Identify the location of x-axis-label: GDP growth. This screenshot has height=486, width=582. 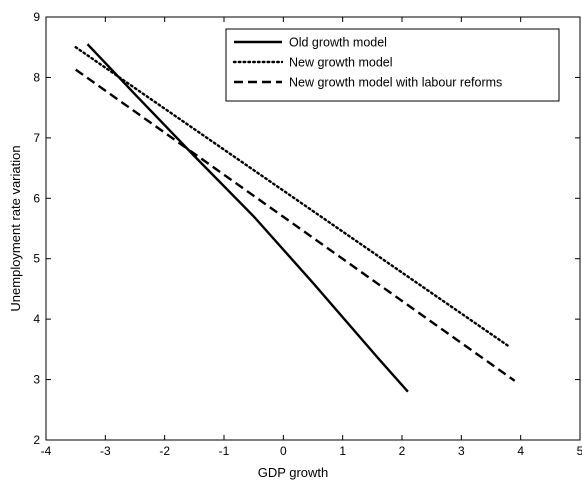
(293, 472).